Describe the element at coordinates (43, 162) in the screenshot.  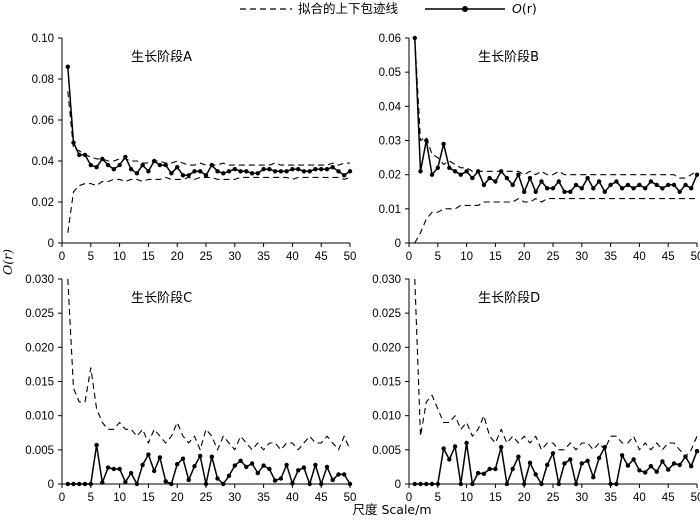
I see `y-tick-label: 0.04` at that location.